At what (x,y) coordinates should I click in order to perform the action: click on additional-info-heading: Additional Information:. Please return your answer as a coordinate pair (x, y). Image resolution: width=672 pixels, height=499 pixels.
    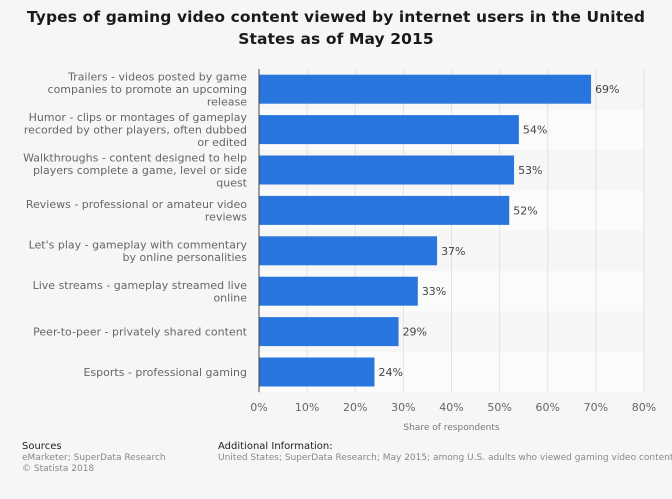
    Looking at the image, I should click on (275, 446).